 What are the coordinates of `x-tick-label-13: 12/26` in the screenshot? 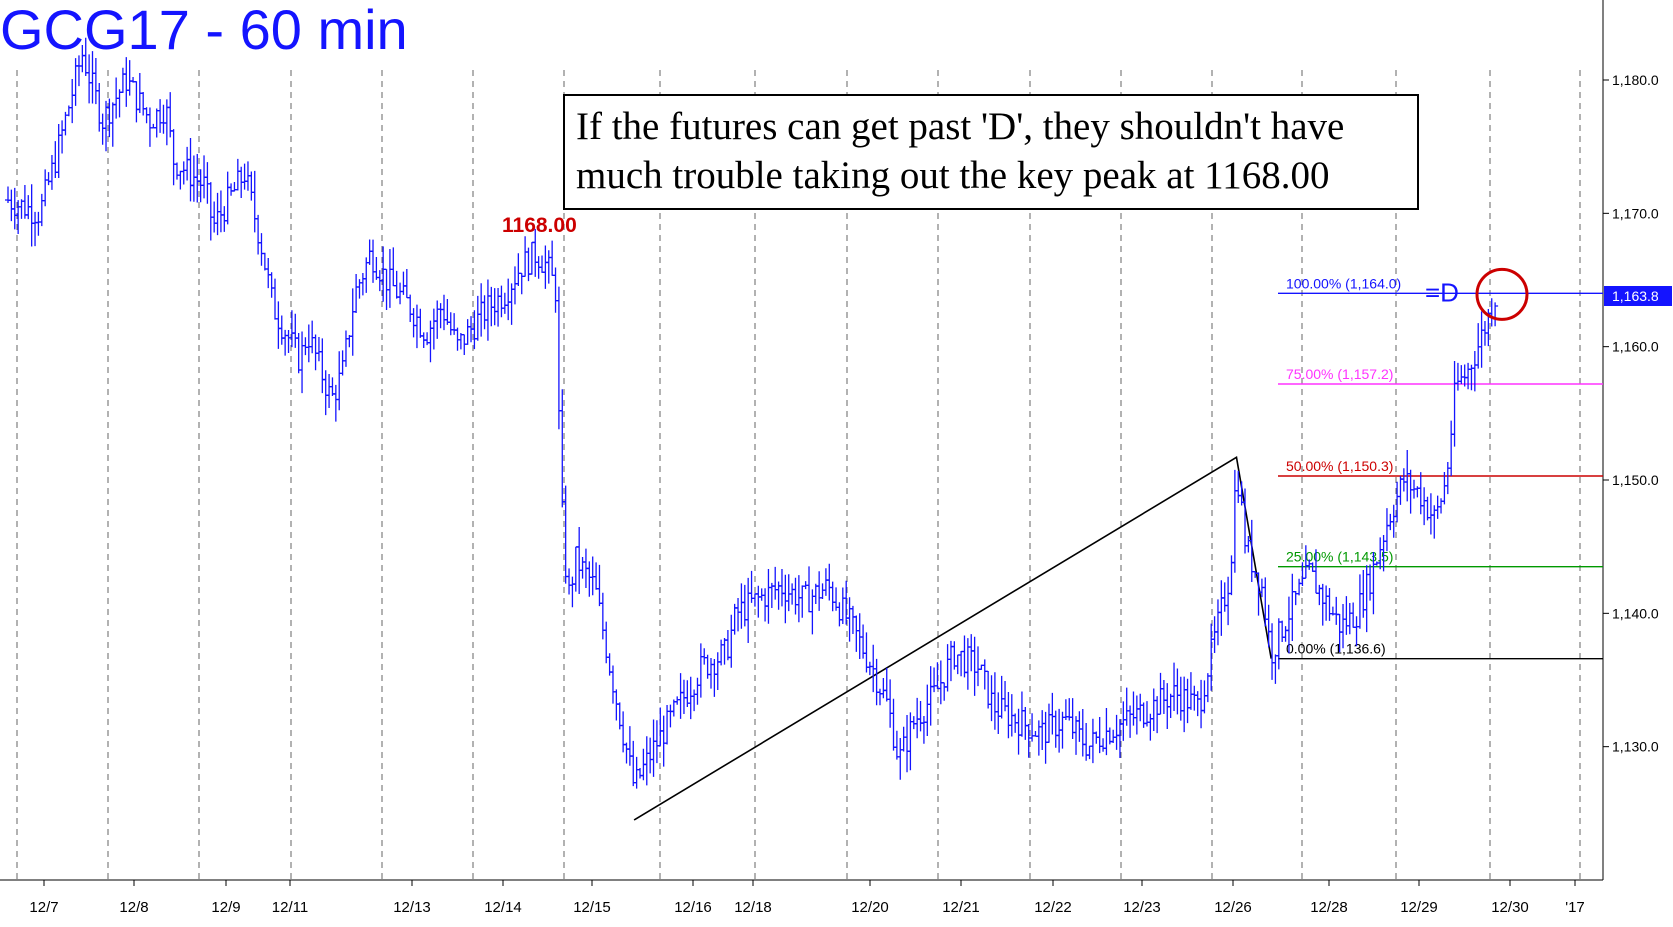 It's located at (1233, 907).